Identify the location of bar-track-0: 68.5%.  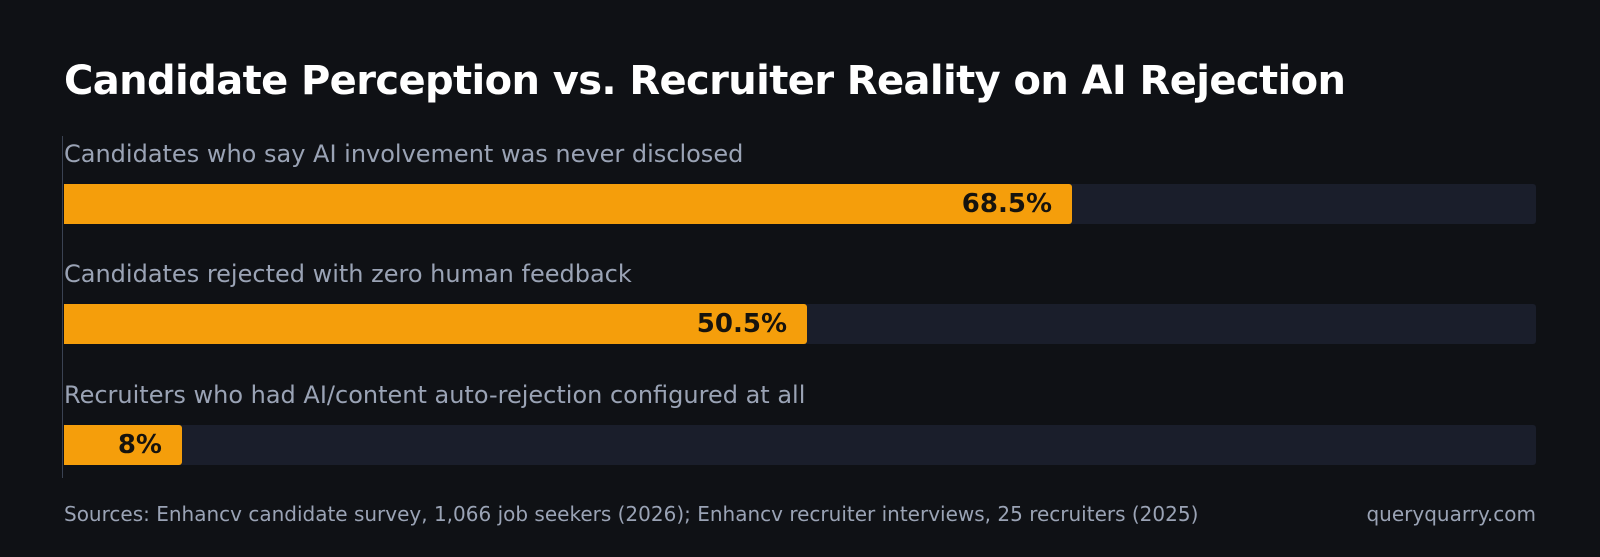
(800, 204).